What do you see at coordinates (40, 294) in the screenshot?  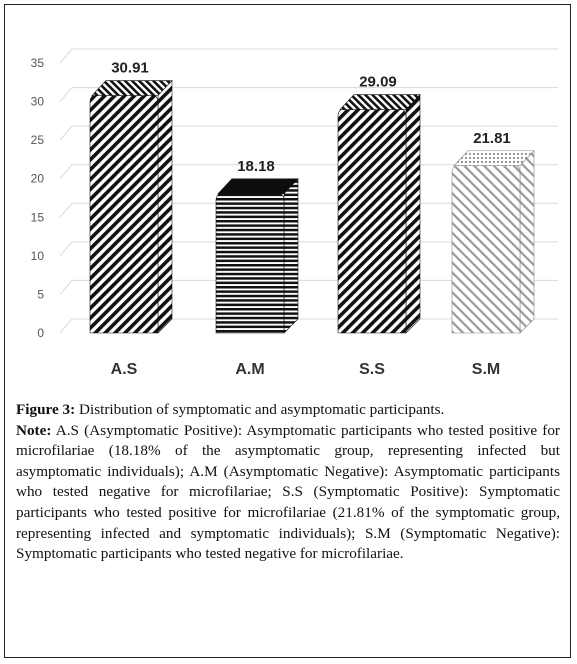 I see `y-tick-label: 5` at bounding box center [40, 294].